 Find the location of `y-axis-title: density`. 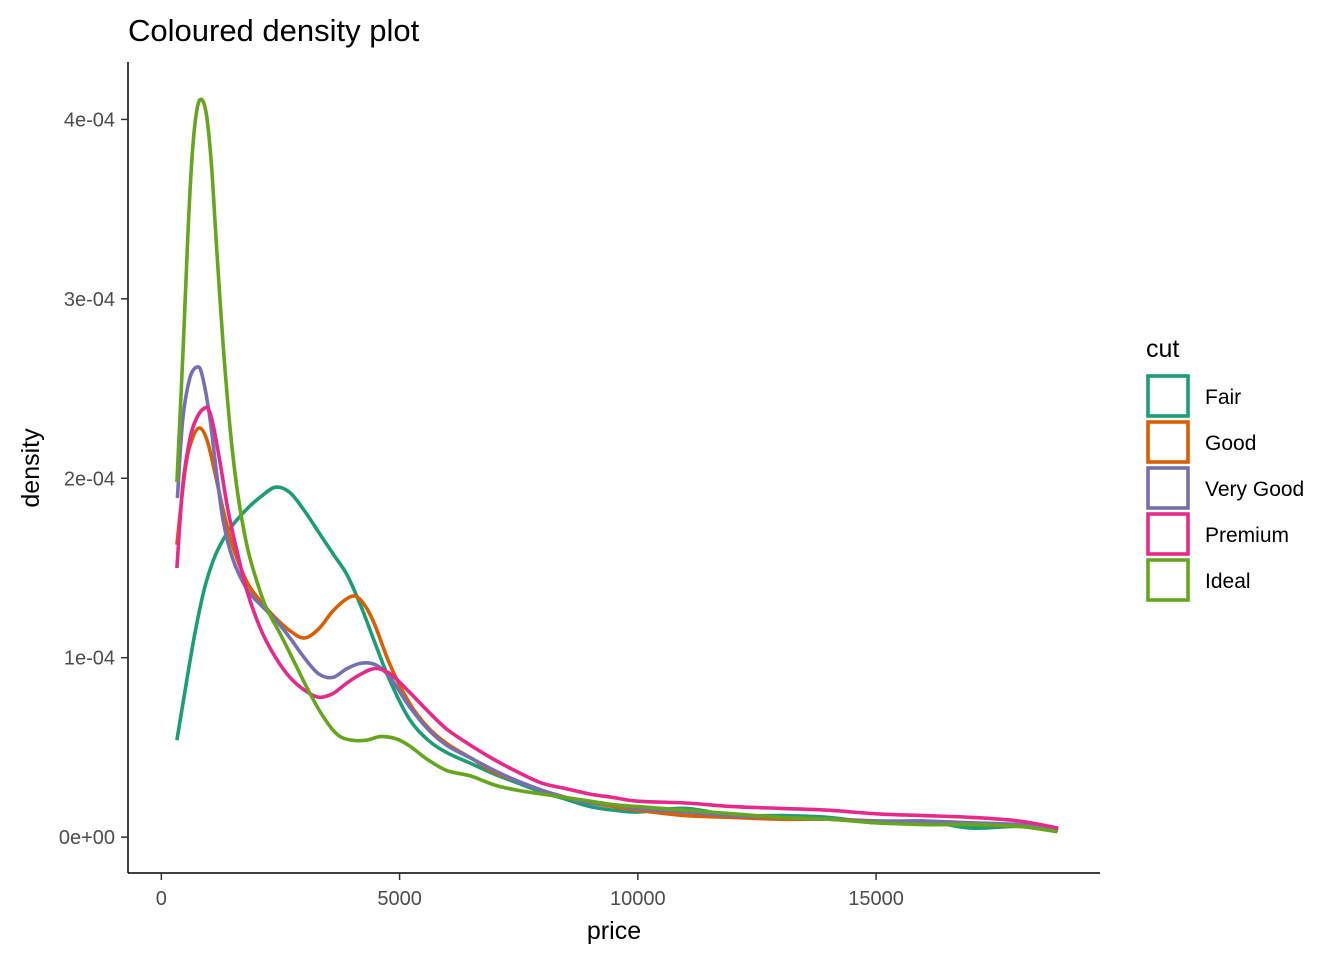

y-axis-title: density is located at coordinates (31, 468).